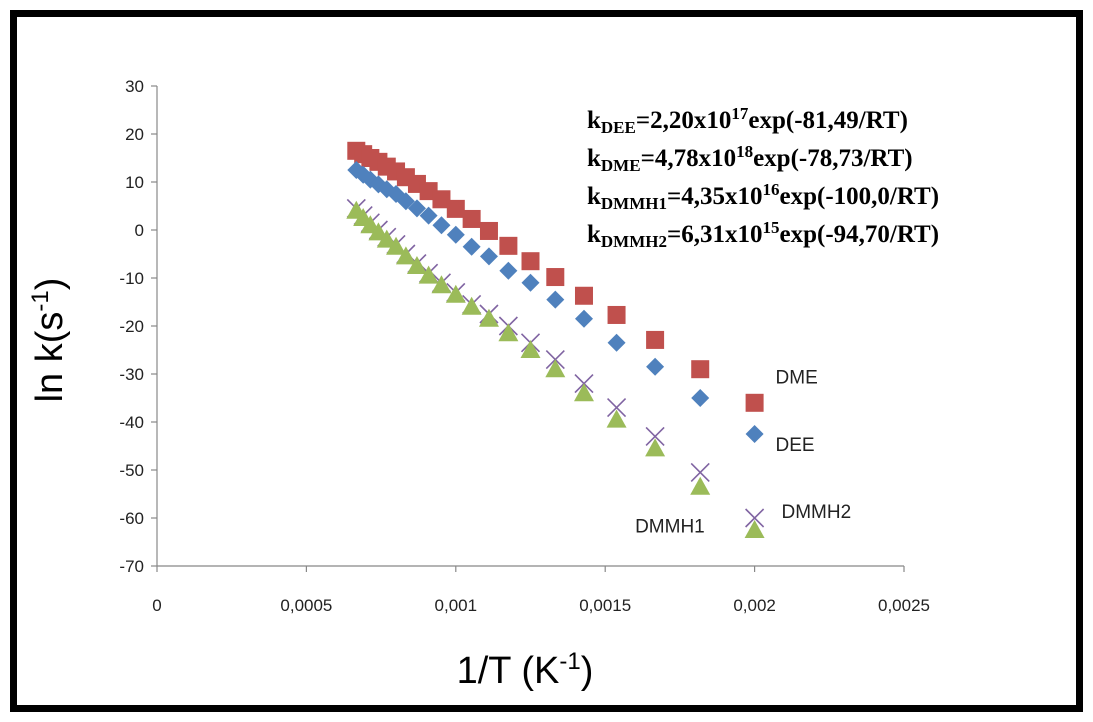  I want to click on y-tick-label: -40, so click(131, 422).